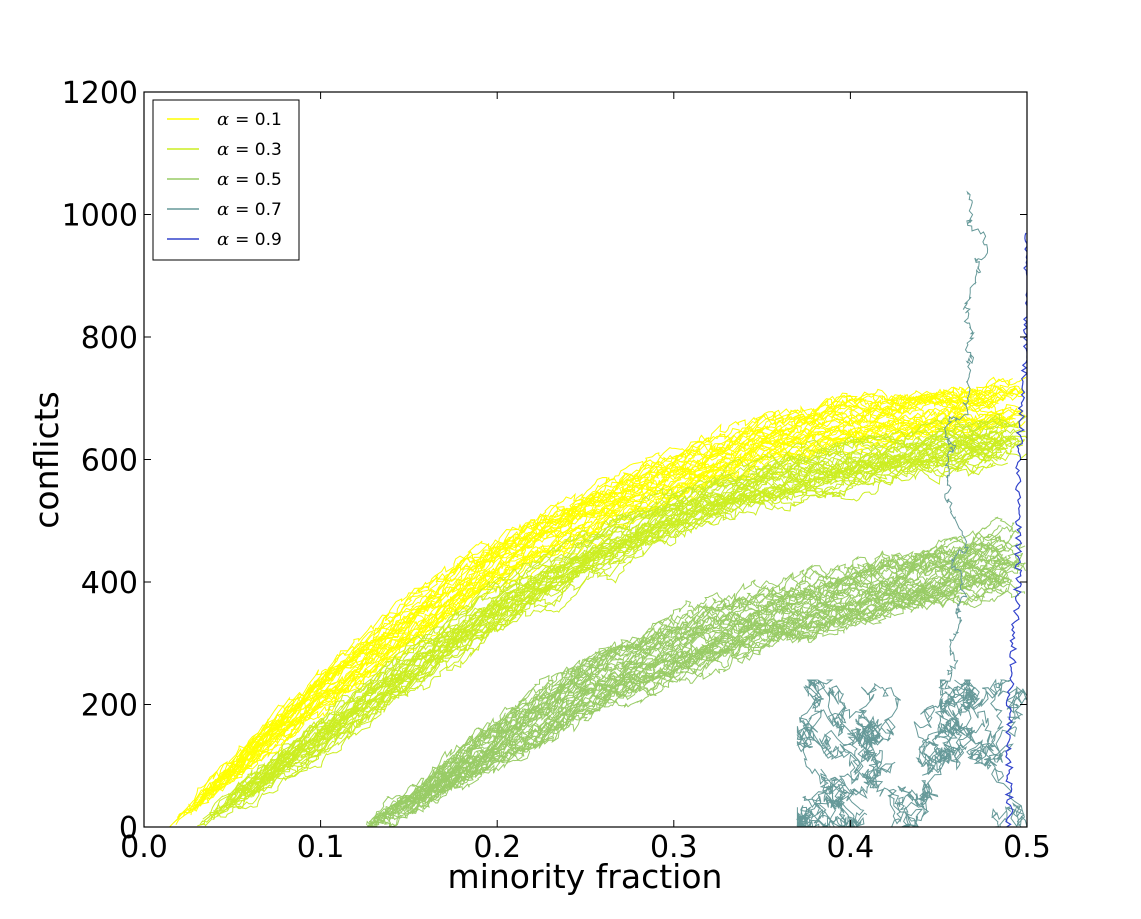  What do you see at coordinates (109, 706) in the screenshot?
I see `y-tick-label: 200` at bounding box center [109, 706].